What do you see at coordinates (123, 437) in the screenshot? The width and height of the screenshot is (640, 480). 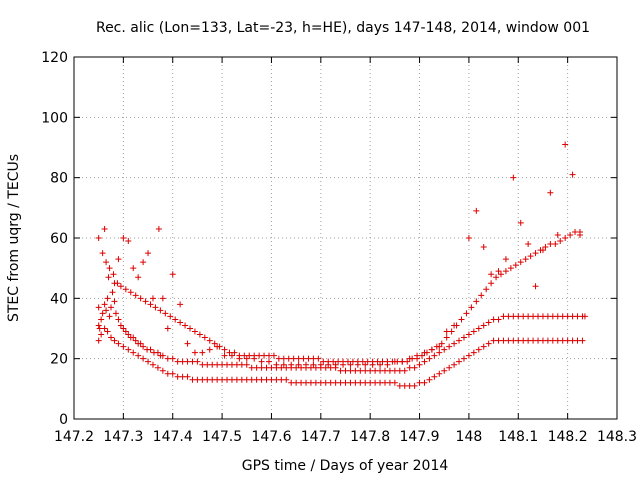 I see `x-tick-label: 147.3` at bounding box center [123, 437].